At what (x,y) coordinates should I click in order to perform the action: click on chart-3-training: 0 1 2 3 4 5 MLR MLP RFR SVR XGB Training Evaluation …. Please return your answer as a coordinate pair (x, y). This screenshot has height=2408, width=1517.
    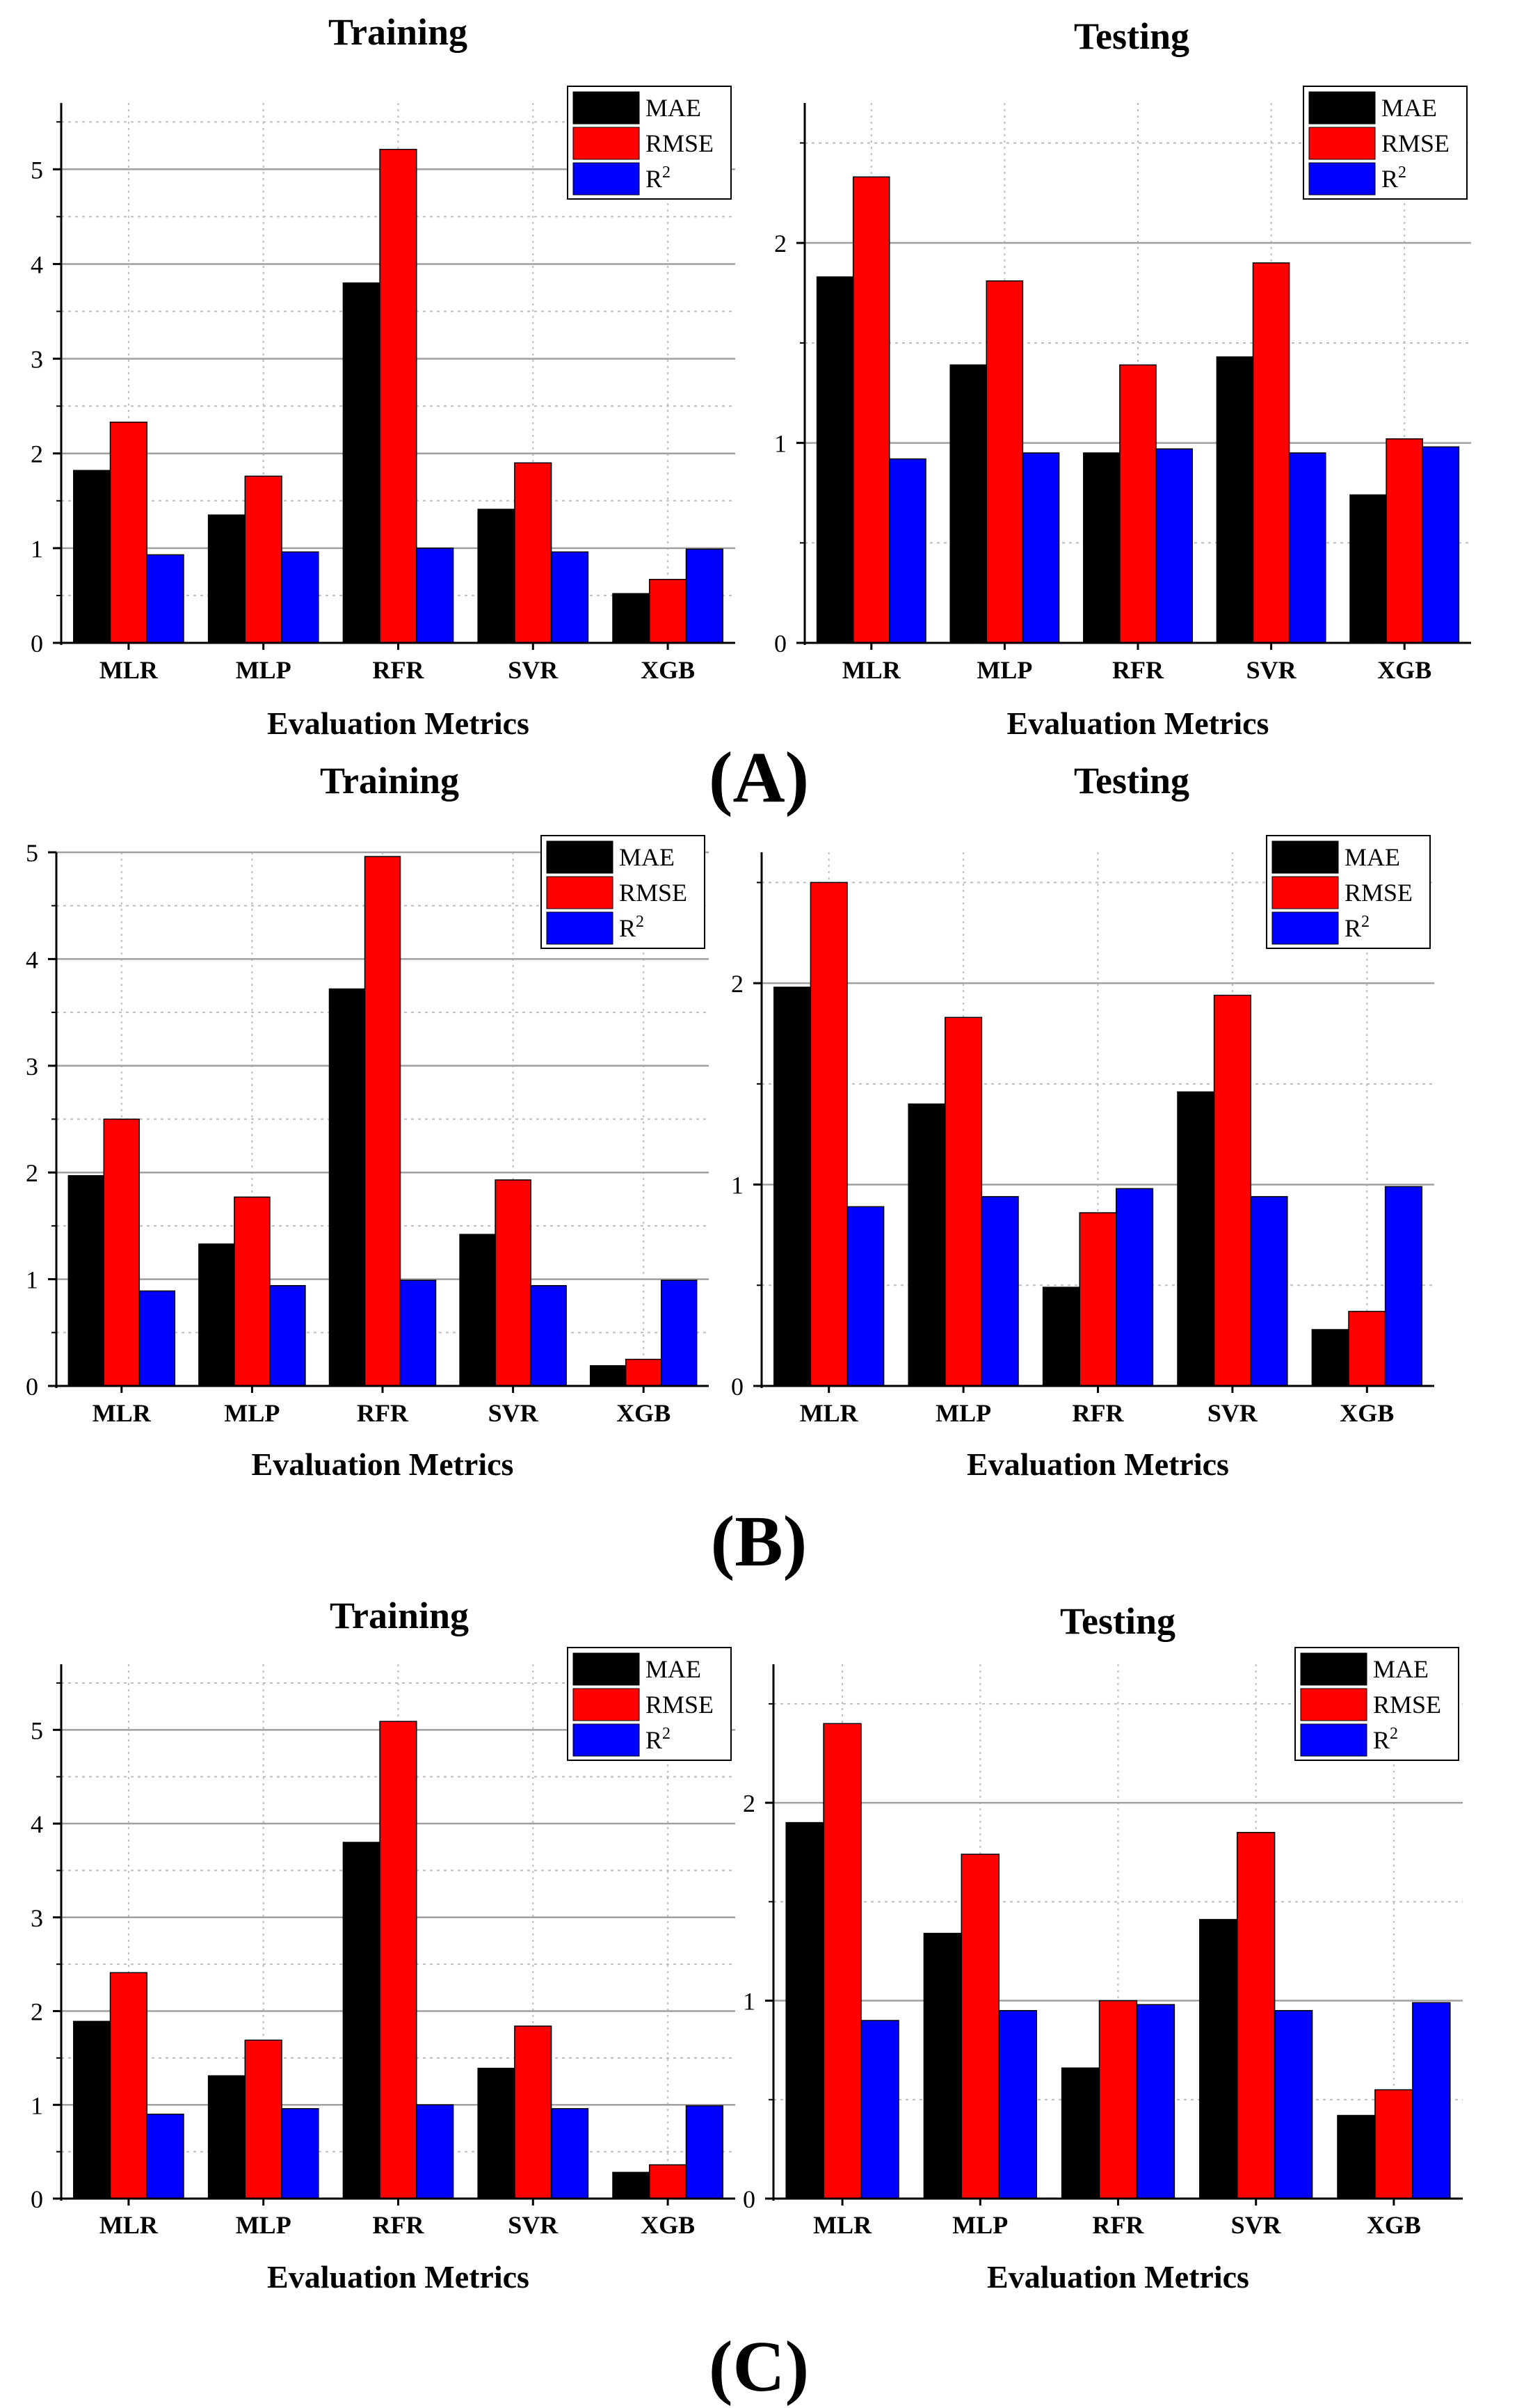
    Looking at the image, I should click on (367, 1121).